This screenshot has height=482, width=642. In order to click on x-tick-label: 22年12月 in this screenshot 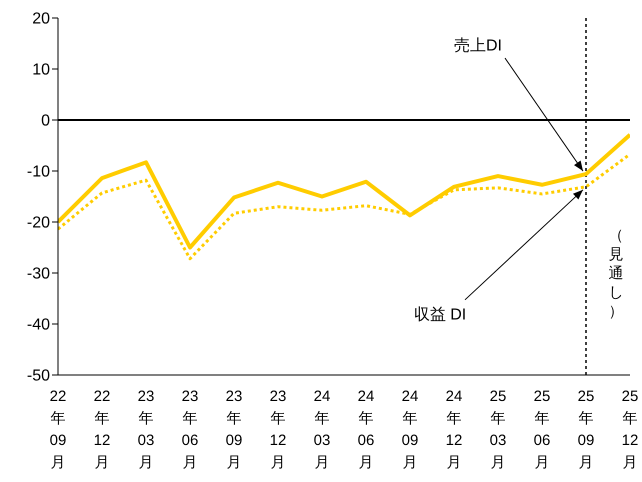, I will do `click(102, 429)`.